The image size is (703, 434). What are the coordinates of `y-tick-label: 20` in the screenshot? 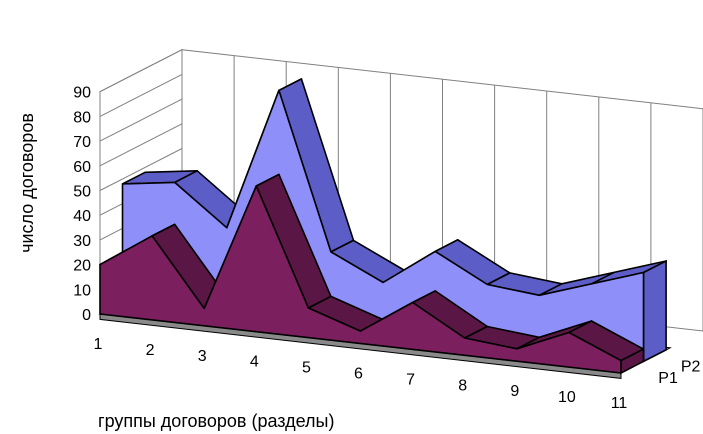 It's located at (82, 266).